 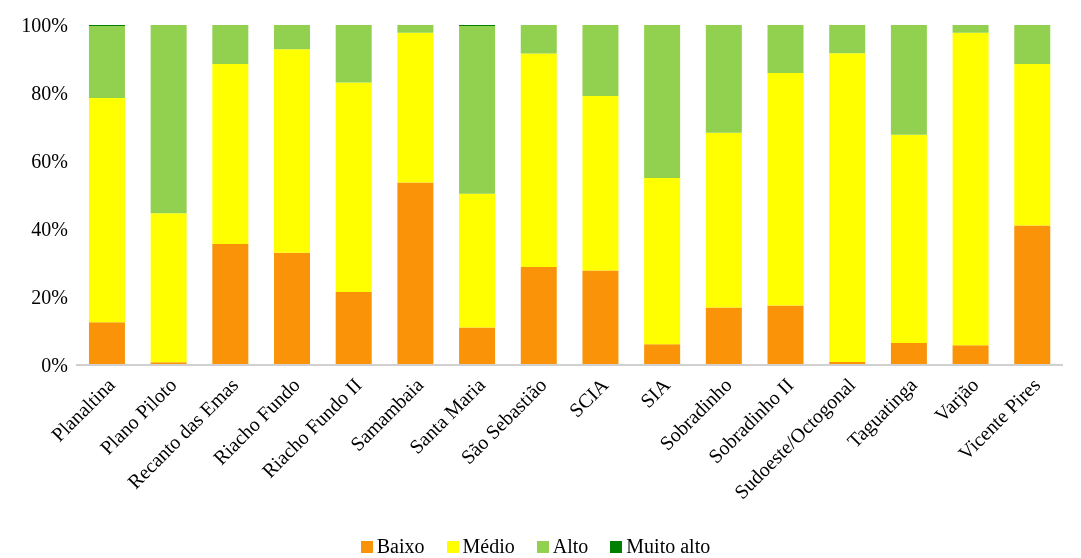 What do you see at coordinates (488, 546) in the screenshot?
I see `legend-label: Médio` at bounding box center [488, 546].